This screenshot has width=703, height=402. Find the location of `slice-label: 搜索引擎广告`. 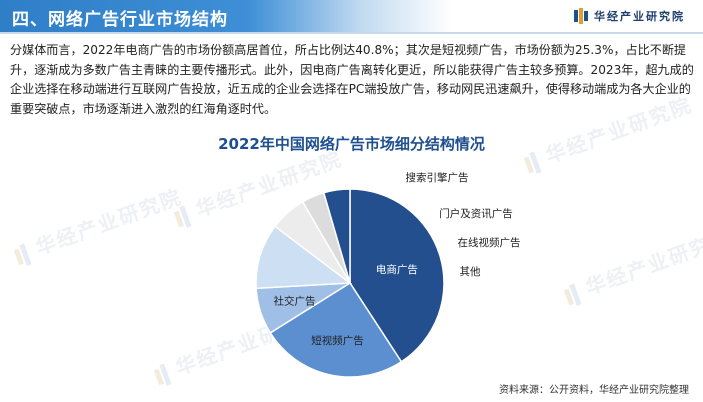

slice-label: 搜索引擎广告 is located at coordinates (437, 177).